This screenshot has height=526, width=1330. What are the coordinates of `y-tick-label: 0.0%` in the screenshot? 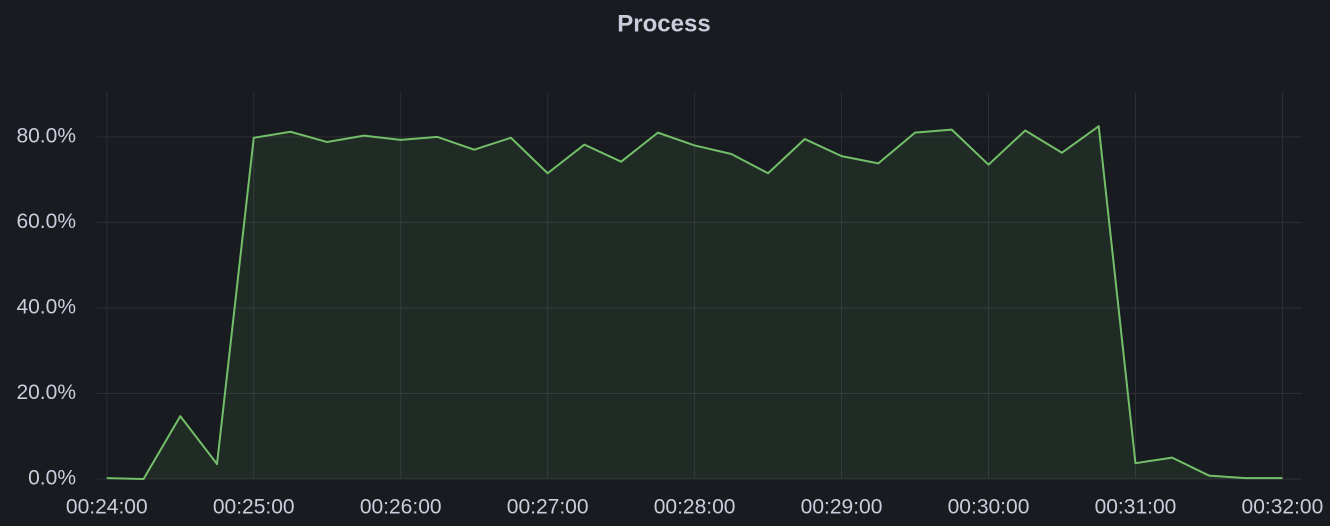 It's located at (52, 478).